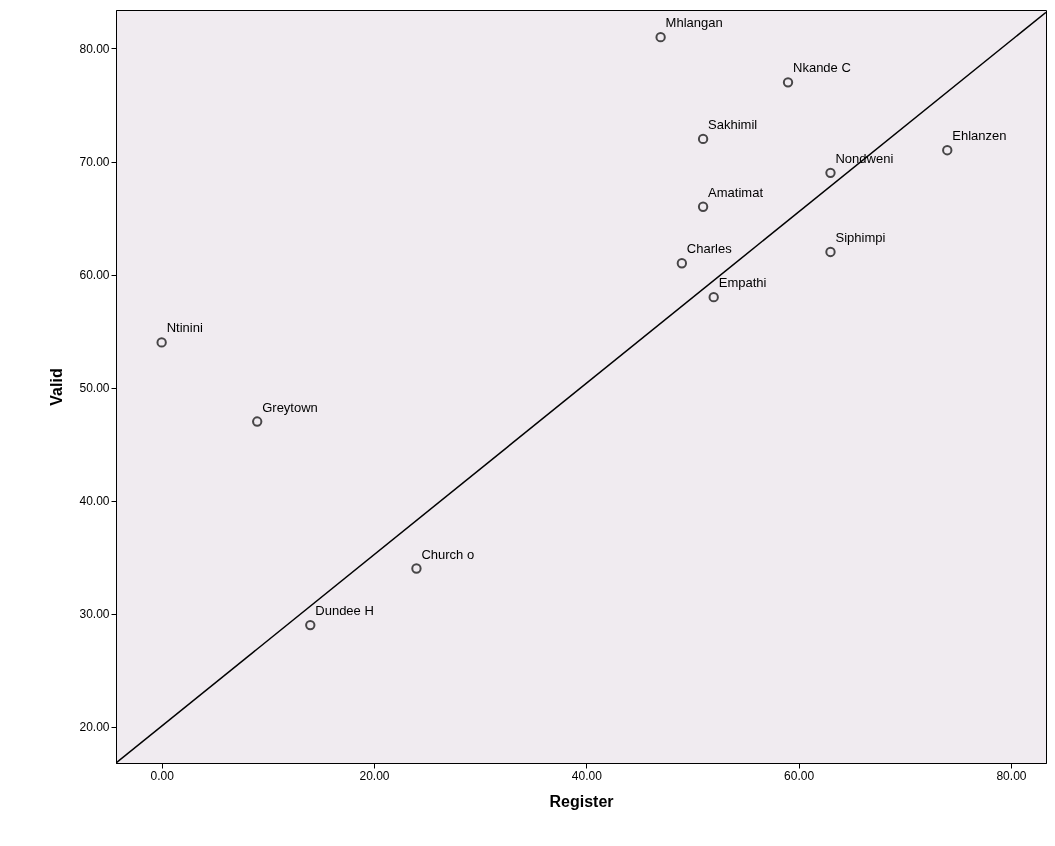 The width and height of the screenshot is (1055, 846). I want to click on annotation: Charles, so click(709, 249).